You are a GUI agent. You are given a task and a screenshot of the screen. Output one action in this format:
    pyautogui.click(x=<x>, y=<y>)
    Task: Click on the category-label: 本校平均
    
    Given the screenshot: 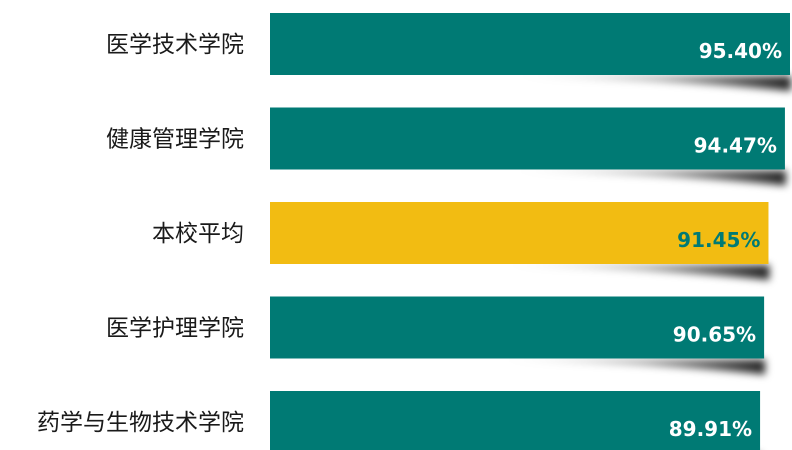 What is the action you would take?
    pyautogui.click(x=198, y=234)
    